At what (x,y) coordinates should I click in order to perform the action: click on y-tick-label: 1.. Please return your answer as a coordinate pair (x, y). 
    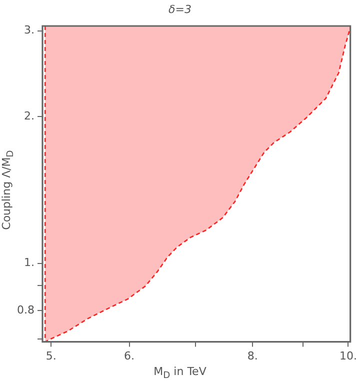
    Looking at the image, I should click on (29, 263).